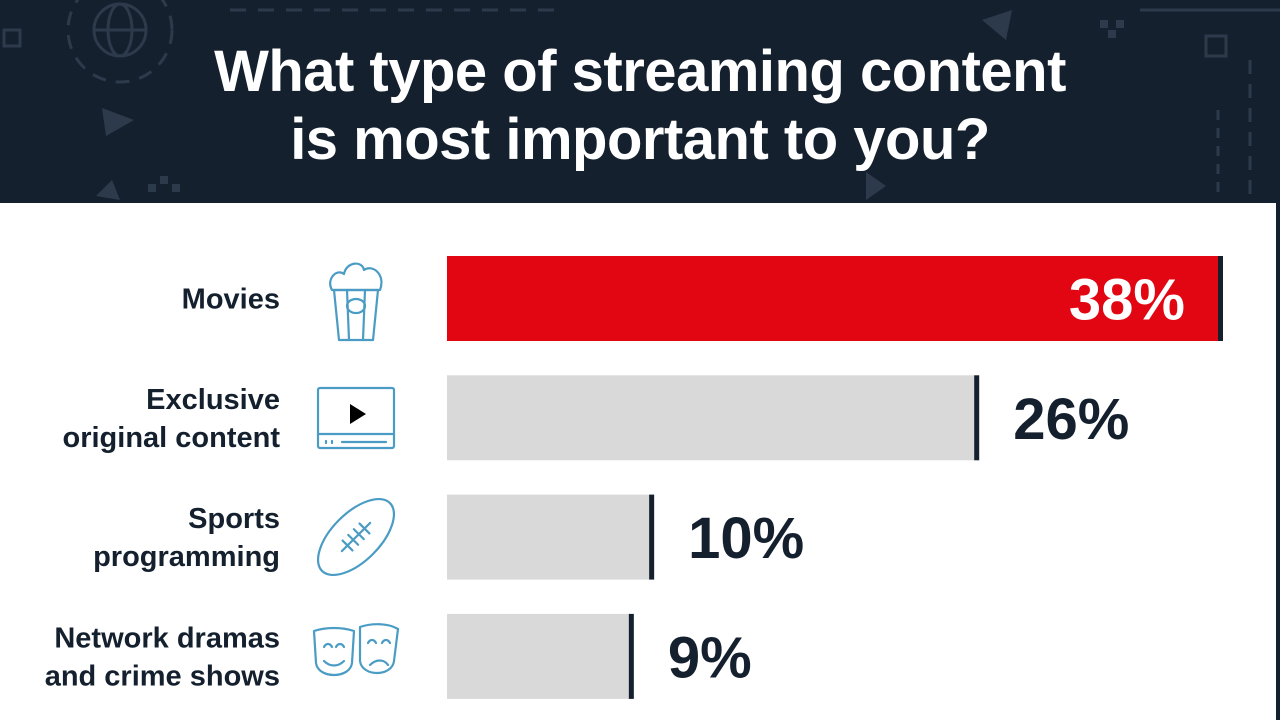 The height and width of the screenshot is (720, 1280). Describe the element at coordinates (746, 538) in the screenshot. I see `value-label-2: 10%` at that location.